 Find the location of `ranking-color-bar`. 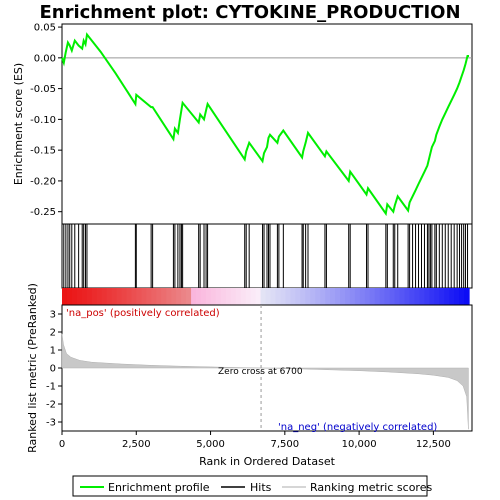

ranking-color-bar is located at coordinates (266, 296).